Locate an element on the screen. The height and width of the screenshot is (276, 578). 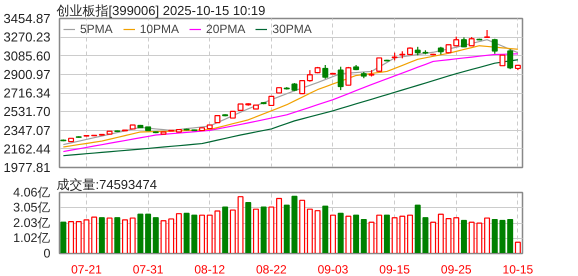
y-tick-label: 0 is located at coordinates (47, 253).